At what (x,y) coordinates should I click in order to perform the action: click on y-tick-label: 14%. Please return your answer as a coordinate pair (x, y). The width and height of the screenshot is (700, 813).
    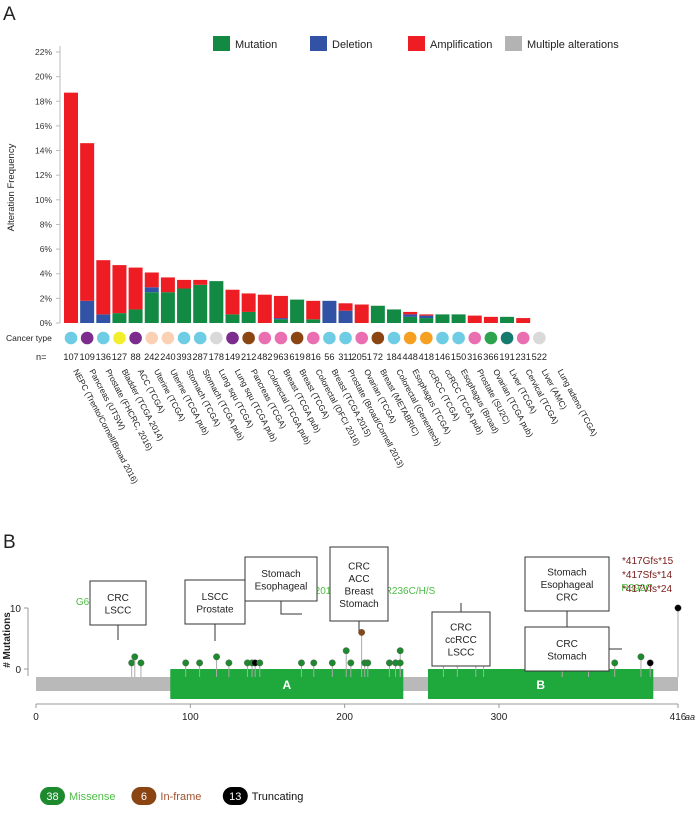
    Looking at the image, I should click on (43, 151).